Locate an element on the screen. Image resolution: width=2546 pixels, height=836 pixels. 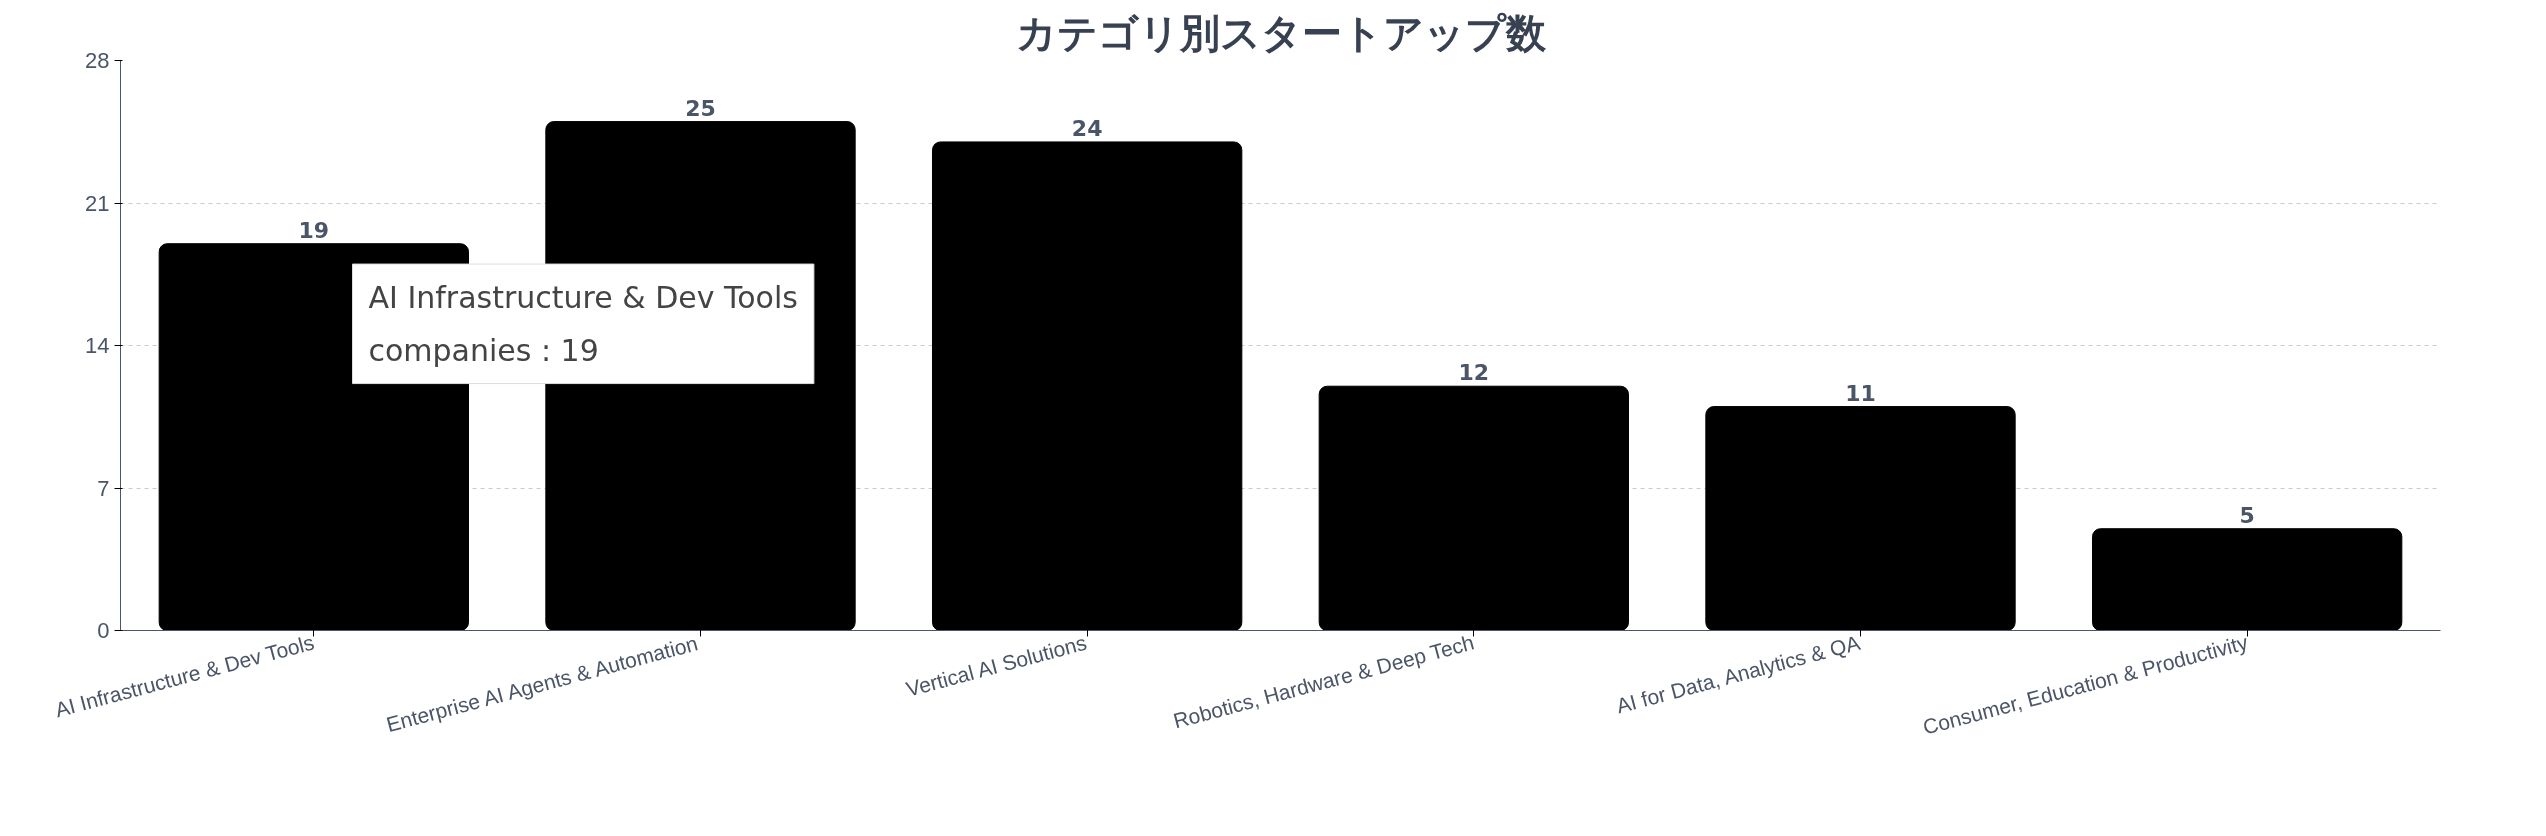
x-tick-label: Robotics, Hardware & Deep Tech is located at coordinates (1323, 681).